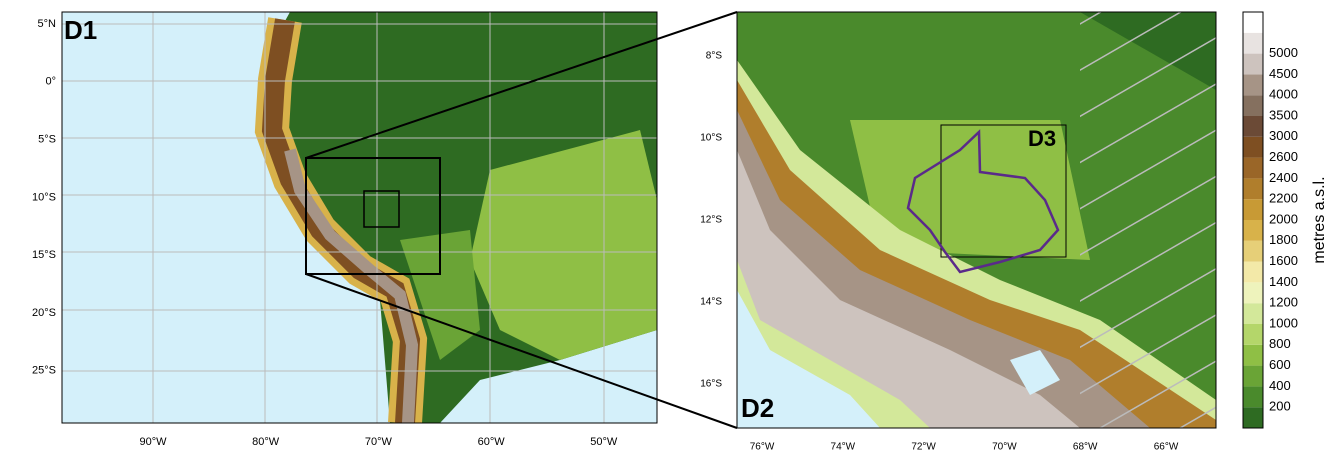 The width and height of the screenshot is (1333, 460). I want to click on x-tick-label: 68°W, so click(1085, 447).